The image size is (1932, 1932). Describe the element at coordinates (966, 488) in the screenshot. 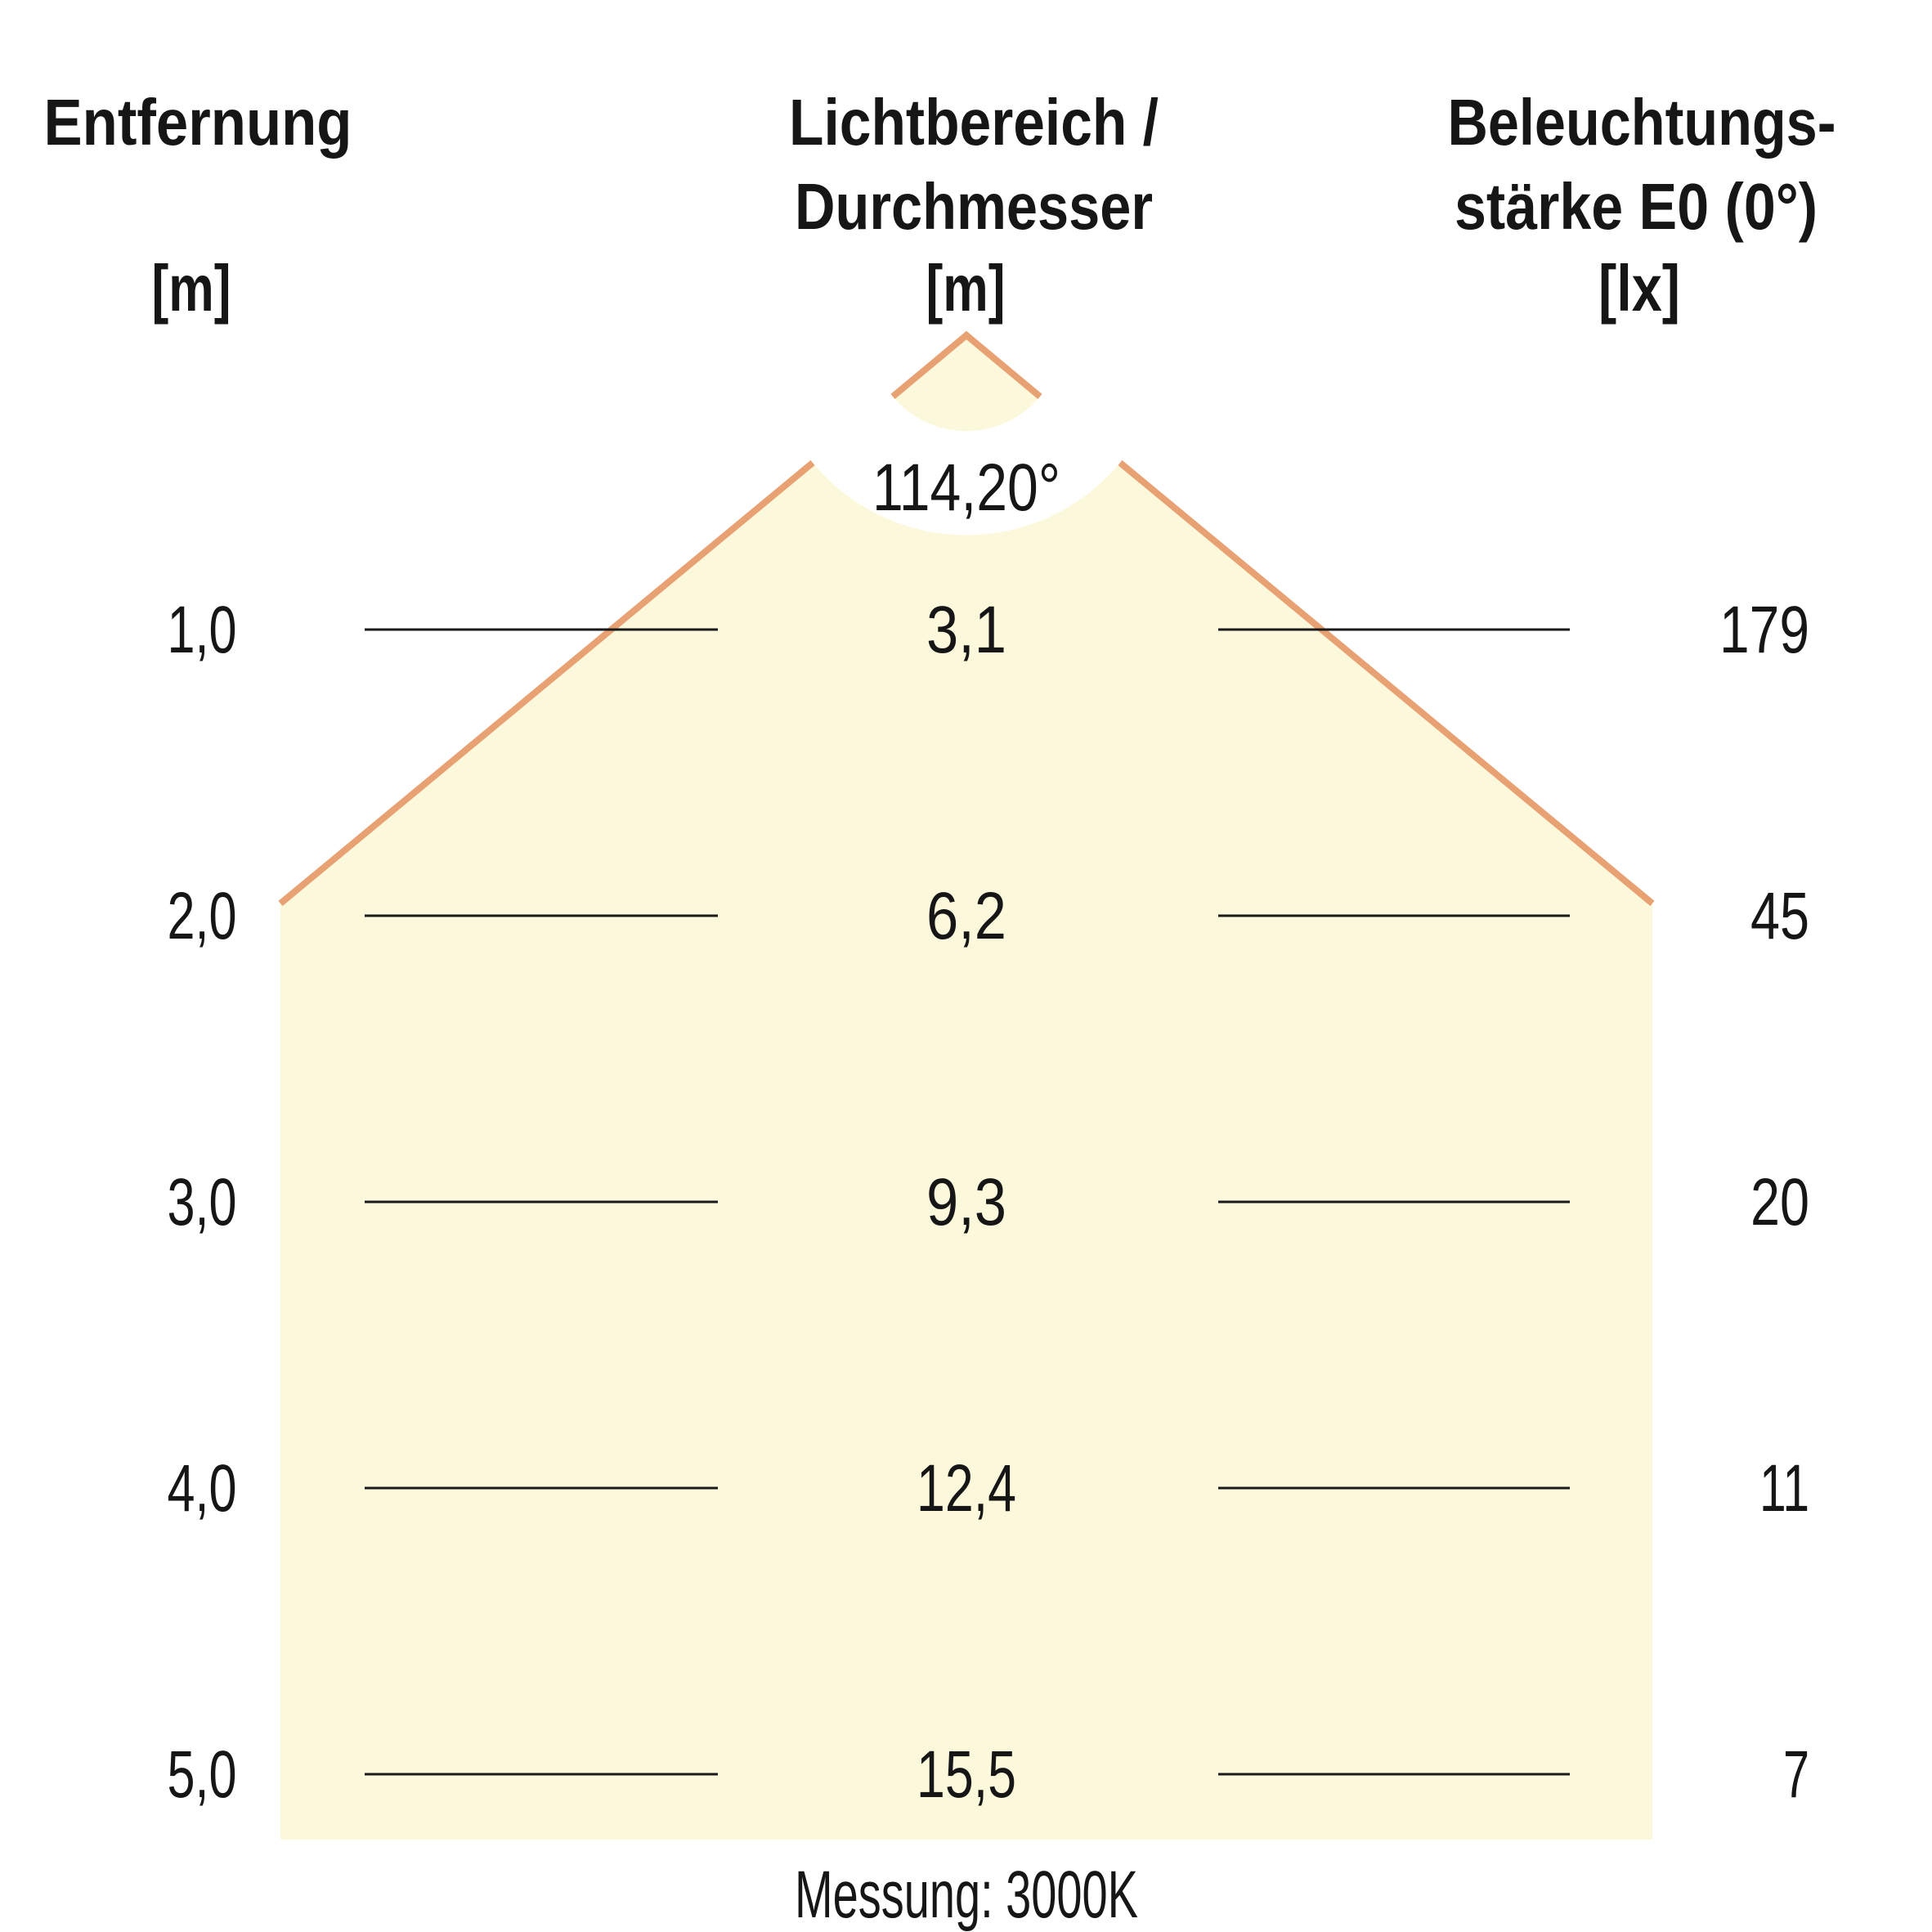

I see `beam-angle-label: 114,20°` at that location.